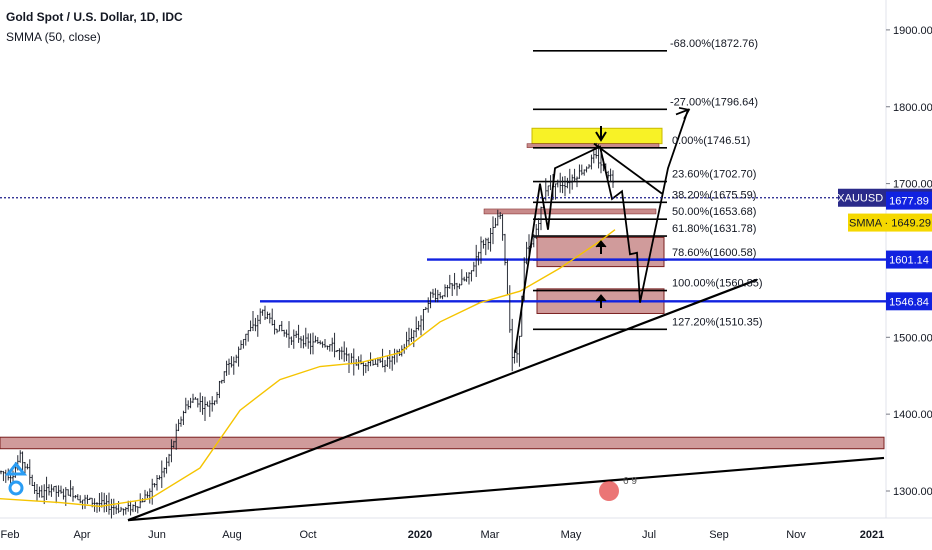 The height and width of the screenshot is (550, 932). Describe the element at coordinates (443, 535) in the screenshot. I see `time-axis: Feb Apr Jun Aug Oct 2020 Mar May Jul Sep Nov 2021` at that location.